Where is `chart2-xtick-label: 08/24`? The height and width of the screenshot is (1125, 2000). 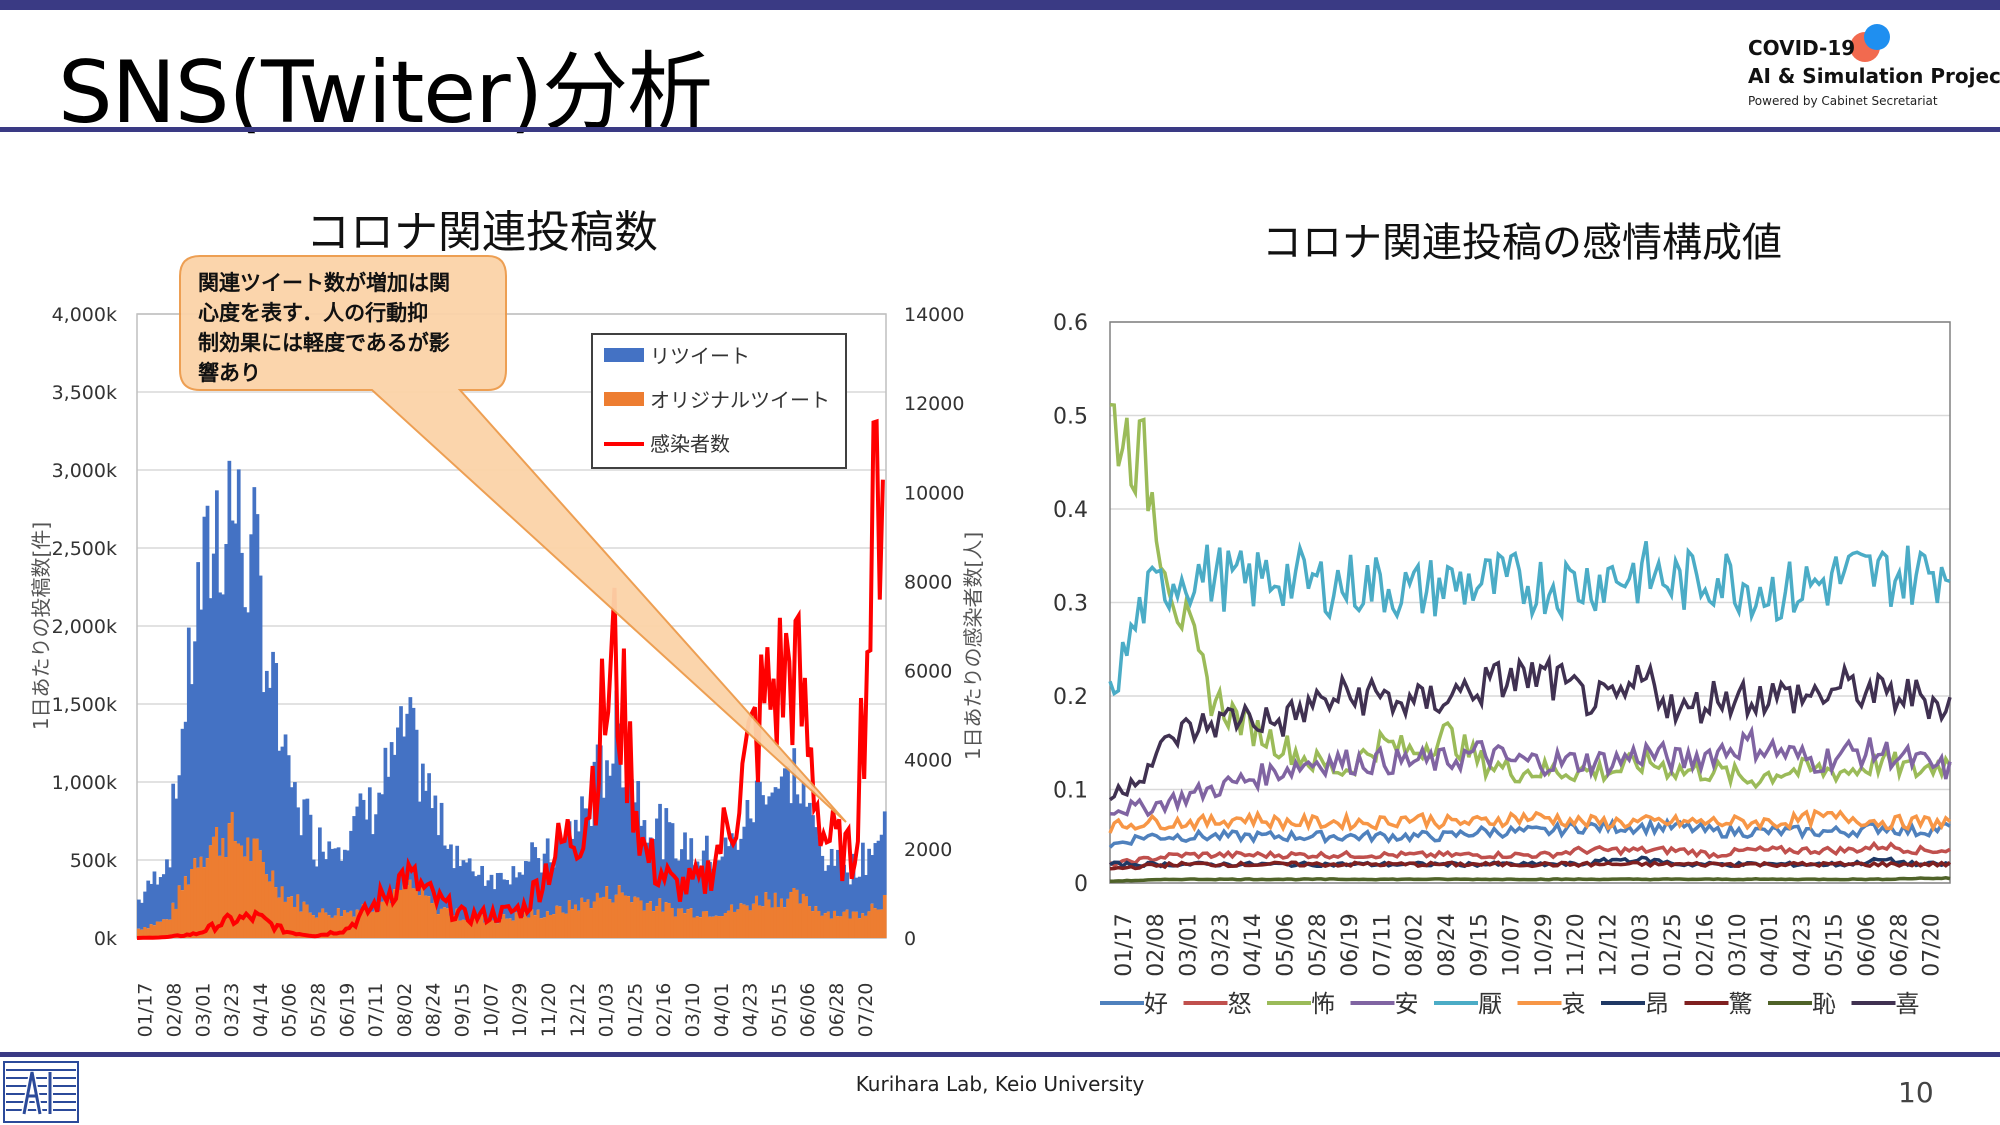
chart2-xtick-label: 08/24 is located at coordinates (1447, 944).